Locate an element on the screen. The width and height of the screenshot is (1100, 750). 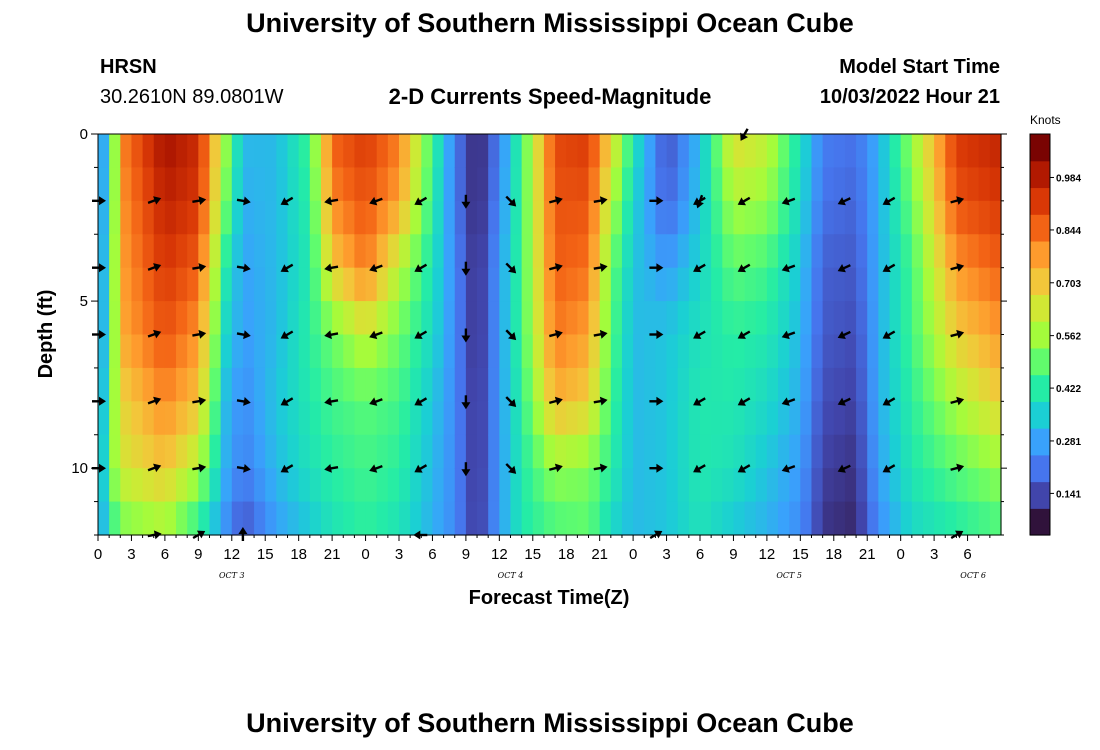
colorbar-tick-label: 0.703 is located at coordinates (1068, 284).